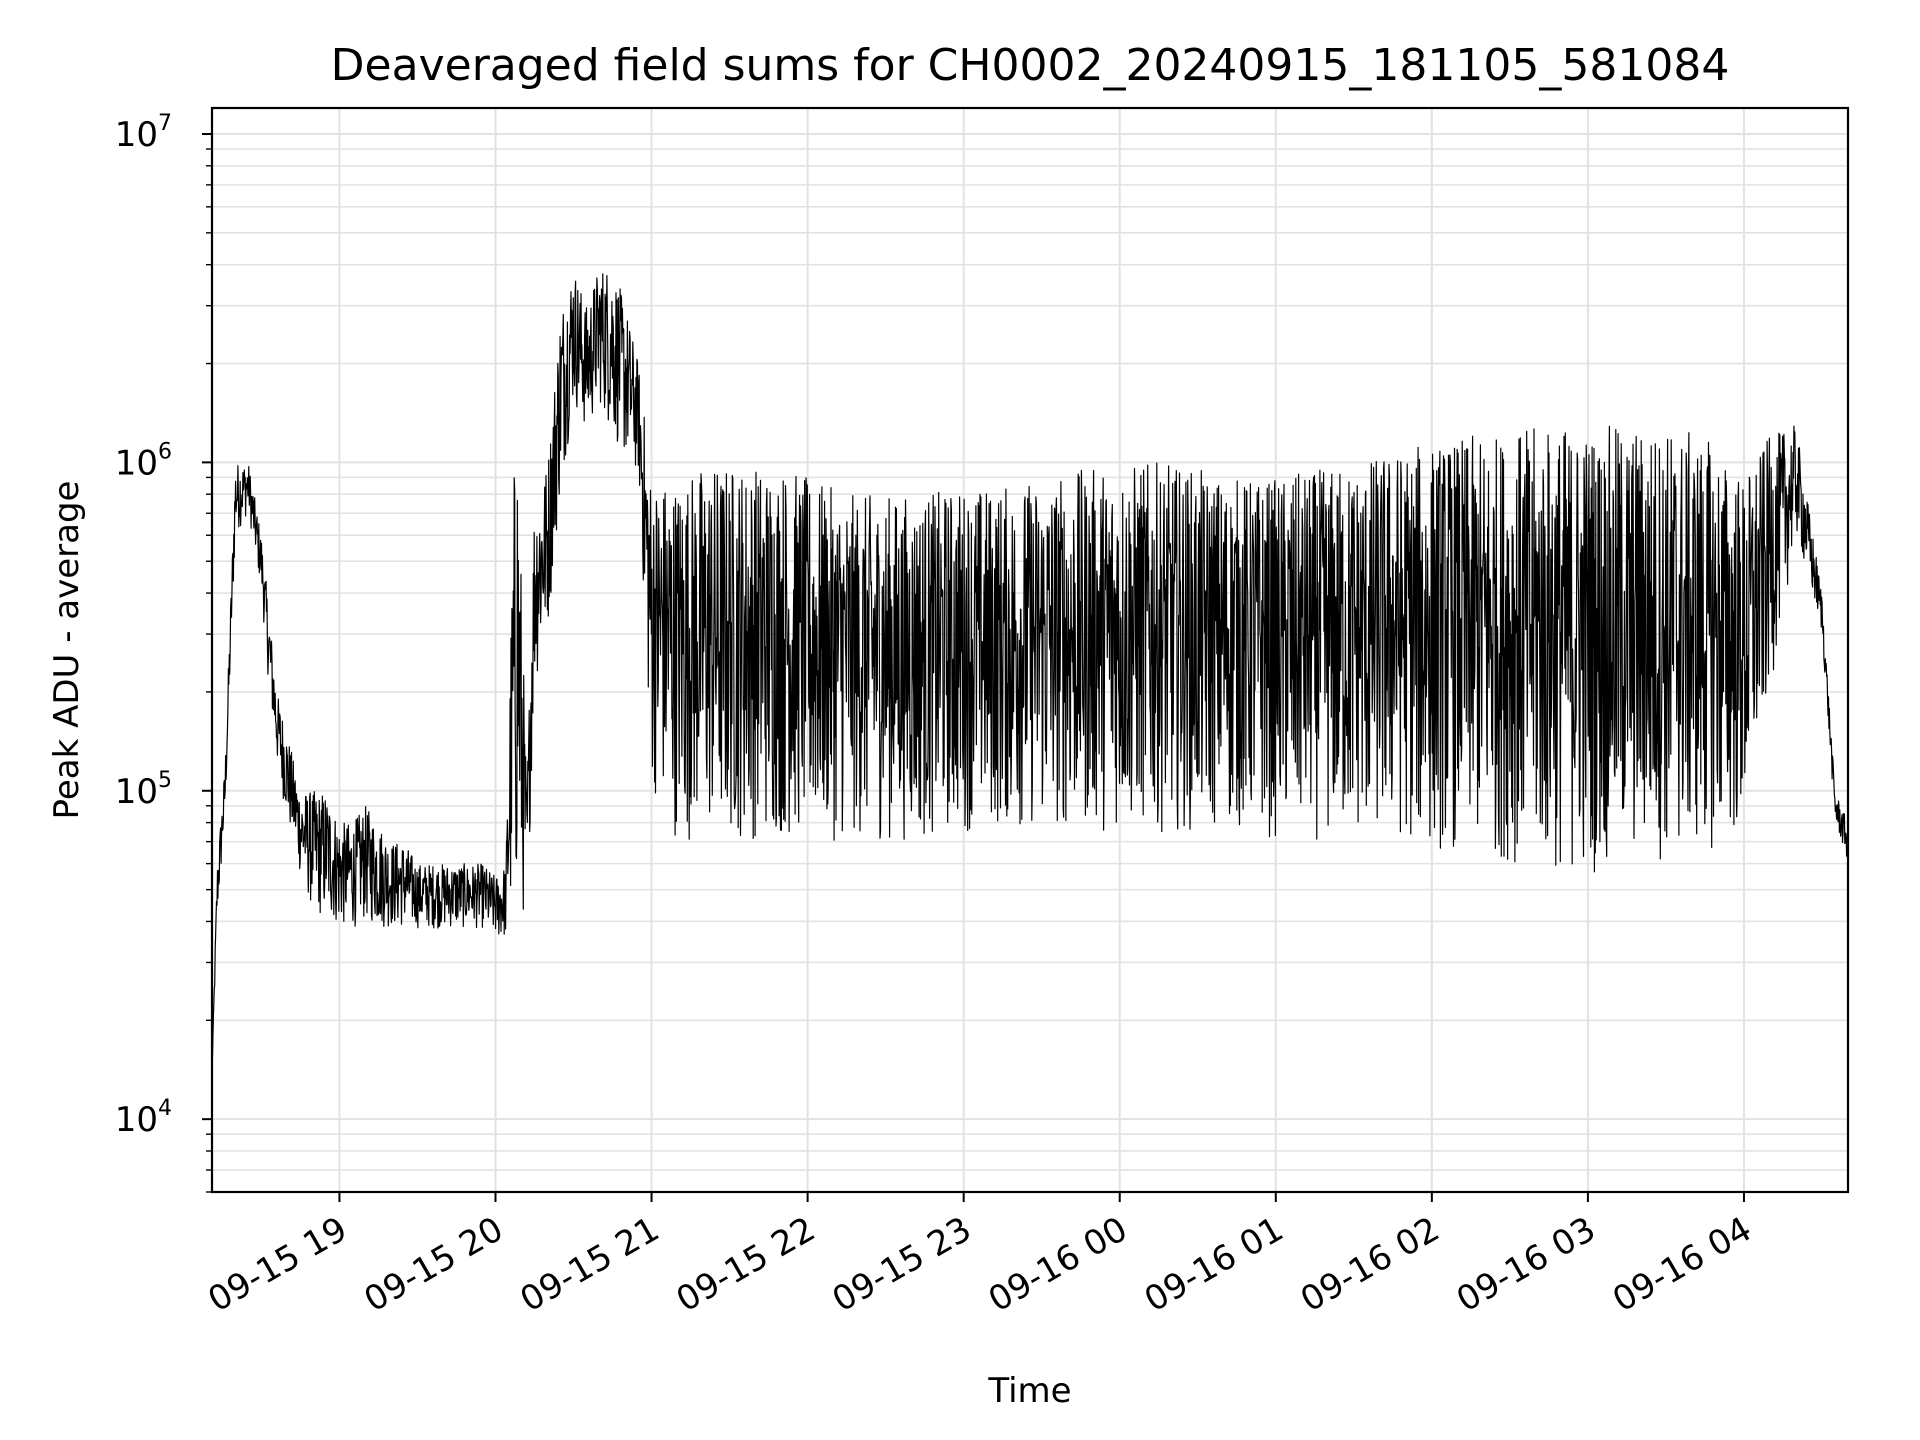 This screenshot has height=1440, width=1920. What do you see at coordinates (143, 790) in the screenshot?
I see `y-tick-label: 10⁵` at bounding box center [143, 790].